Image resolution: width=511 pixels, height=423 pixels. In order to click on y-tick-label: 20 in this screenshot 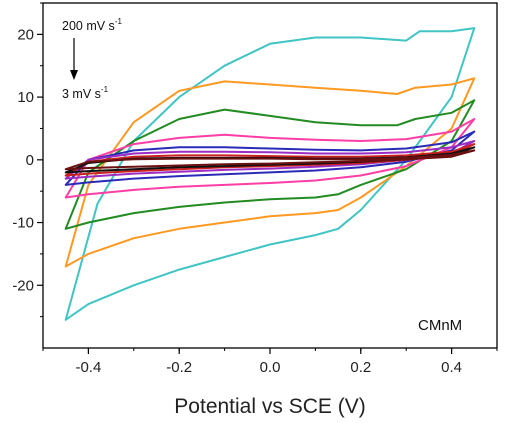, I will do `click(25, 34)`.